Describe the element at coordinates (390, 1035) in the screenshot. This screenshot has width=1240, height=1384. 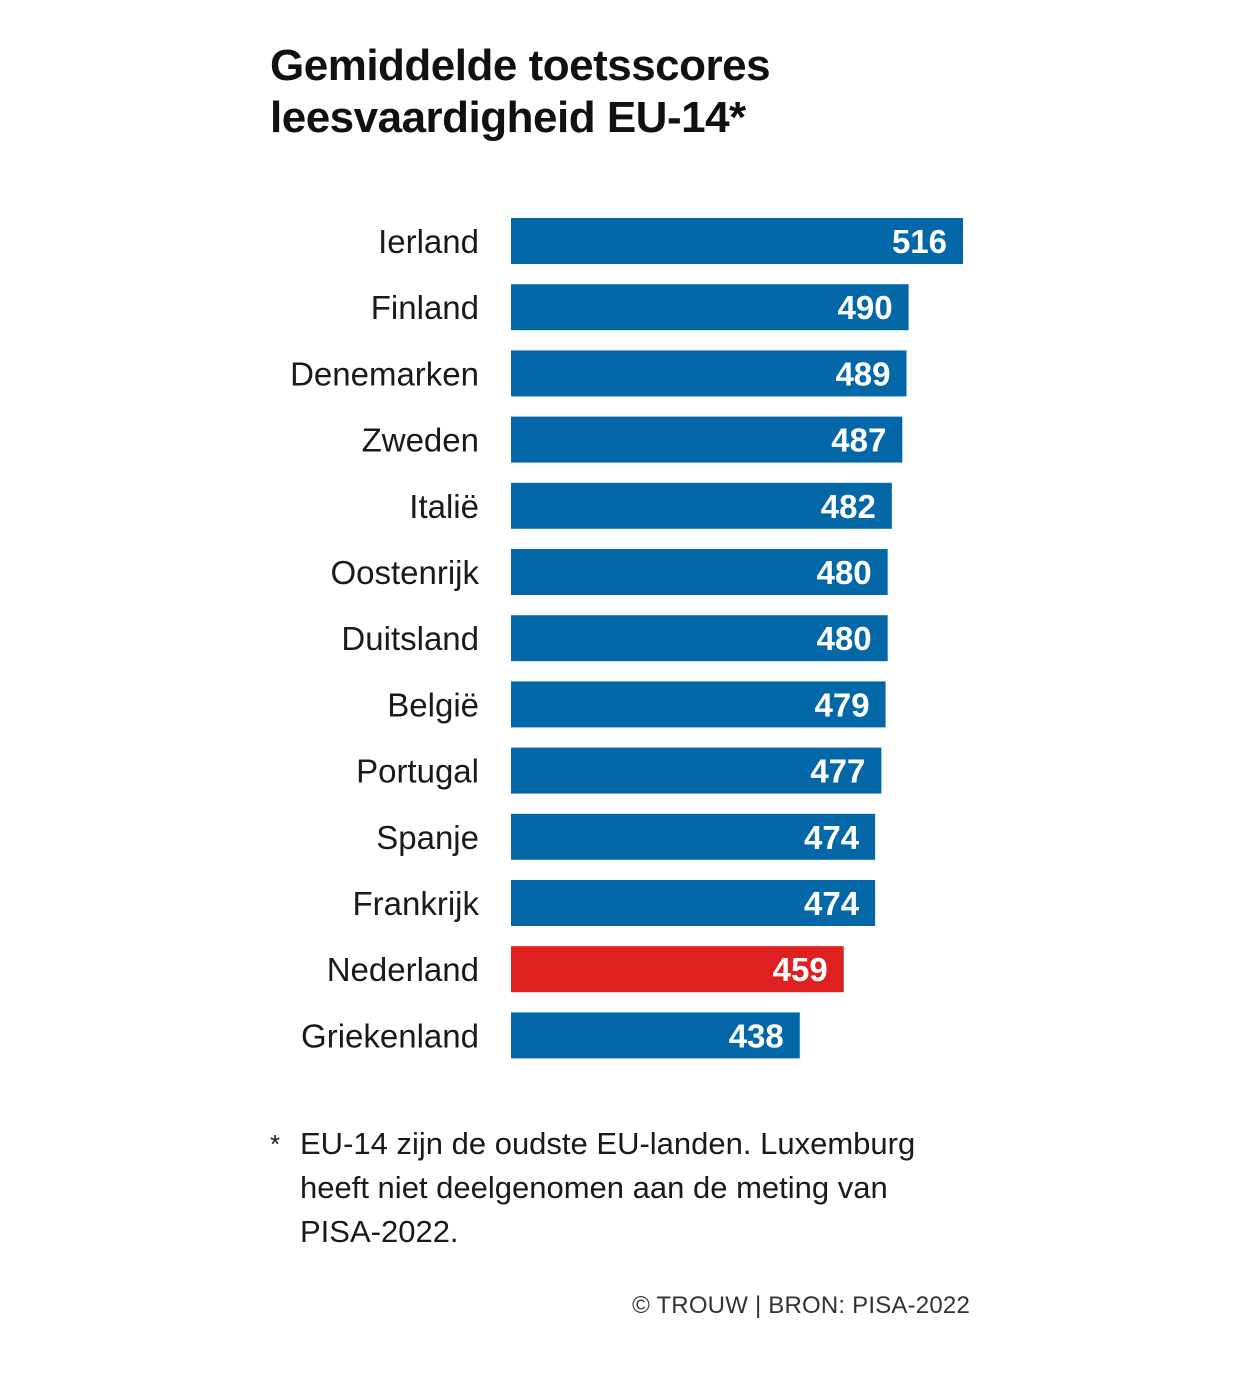
I see `category-label-griekenland: Griekenland` at that location.